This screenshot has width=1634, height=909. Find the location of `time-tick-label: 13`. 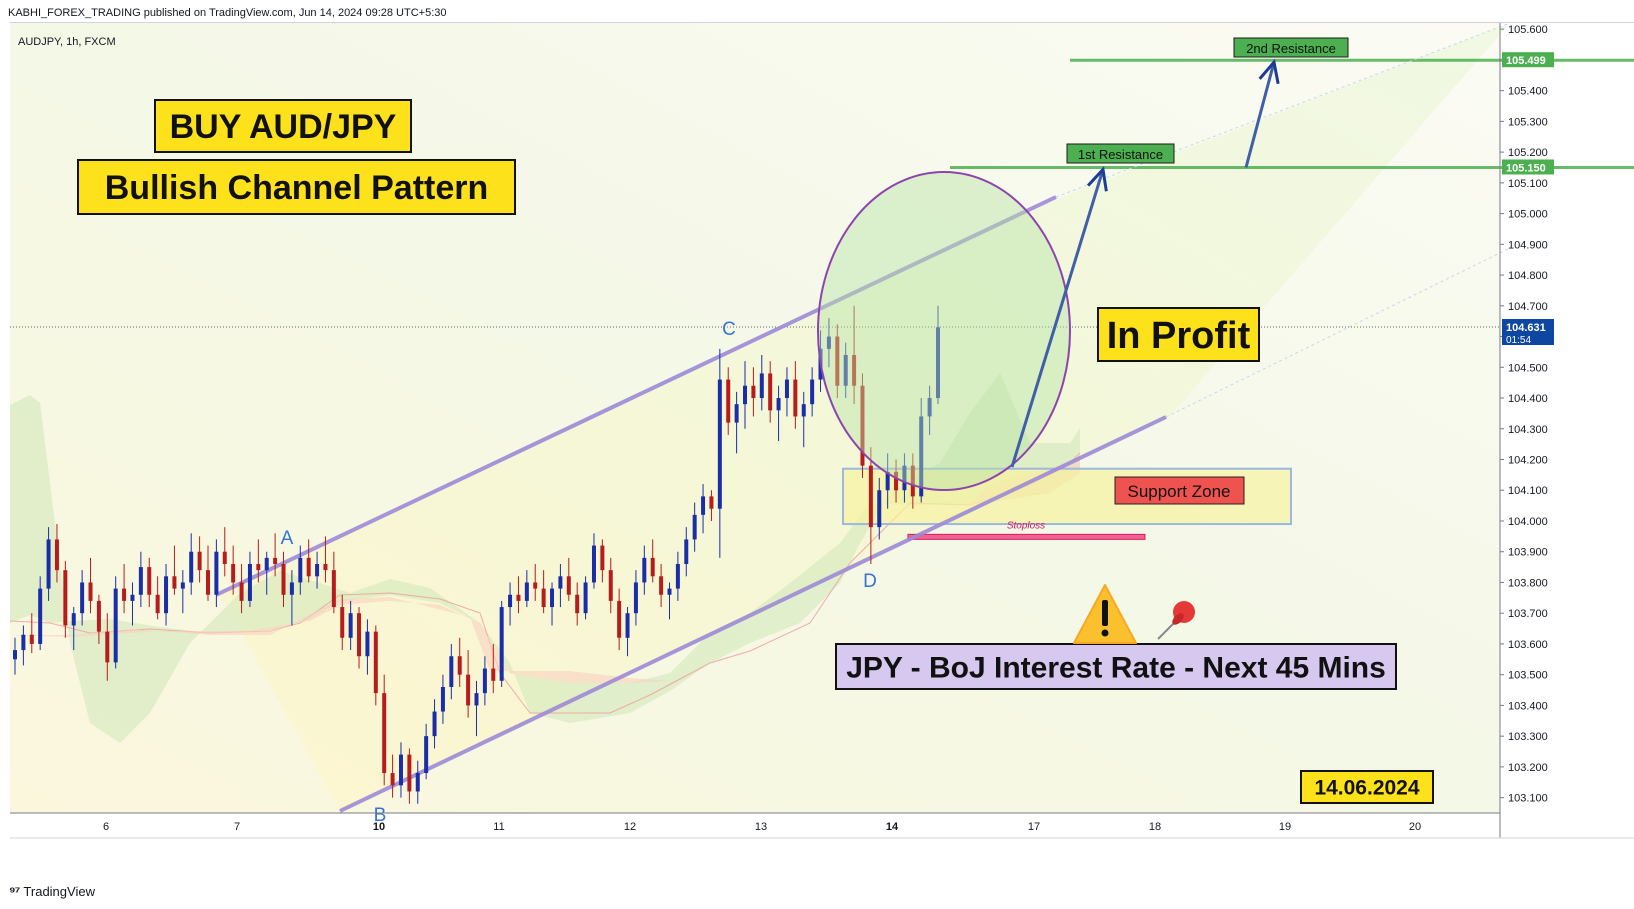

time-tick-label: 13 is located at coordinates (761, 827).